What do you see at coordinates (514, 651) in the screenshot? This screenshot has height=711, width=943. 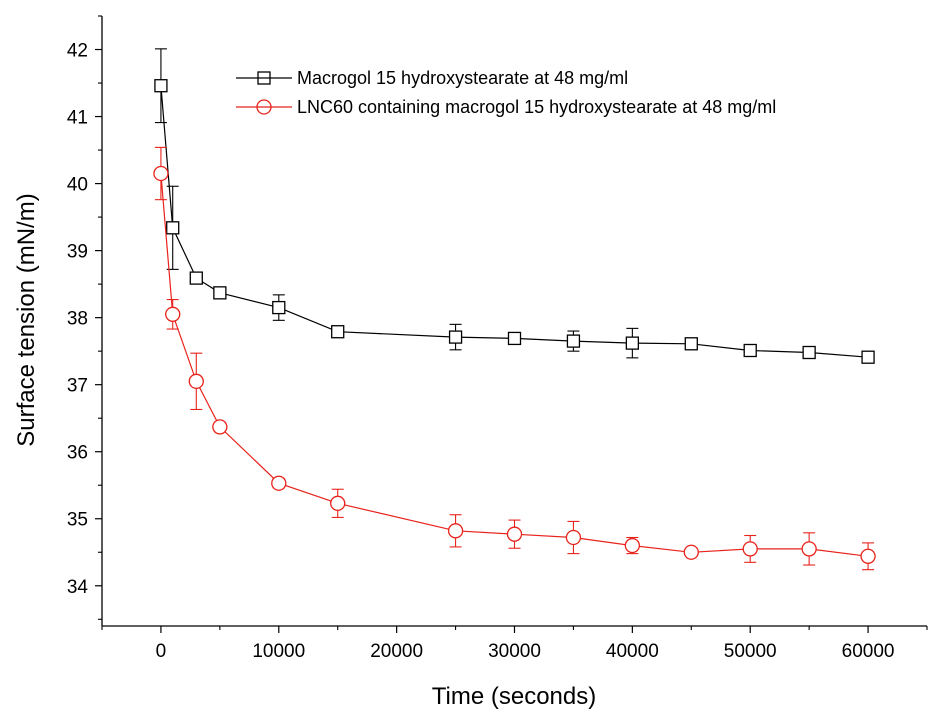 I see `x-tick-label-3: 30000` at bounding box center [514, 651].